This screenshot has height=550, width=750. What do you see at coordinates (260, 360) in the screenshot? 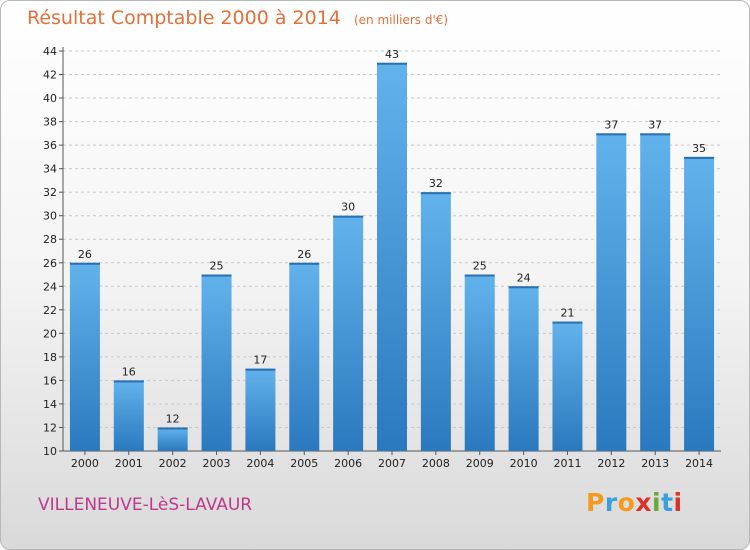
I see `bar-value-label: 17` at bounding box center [260, 360].